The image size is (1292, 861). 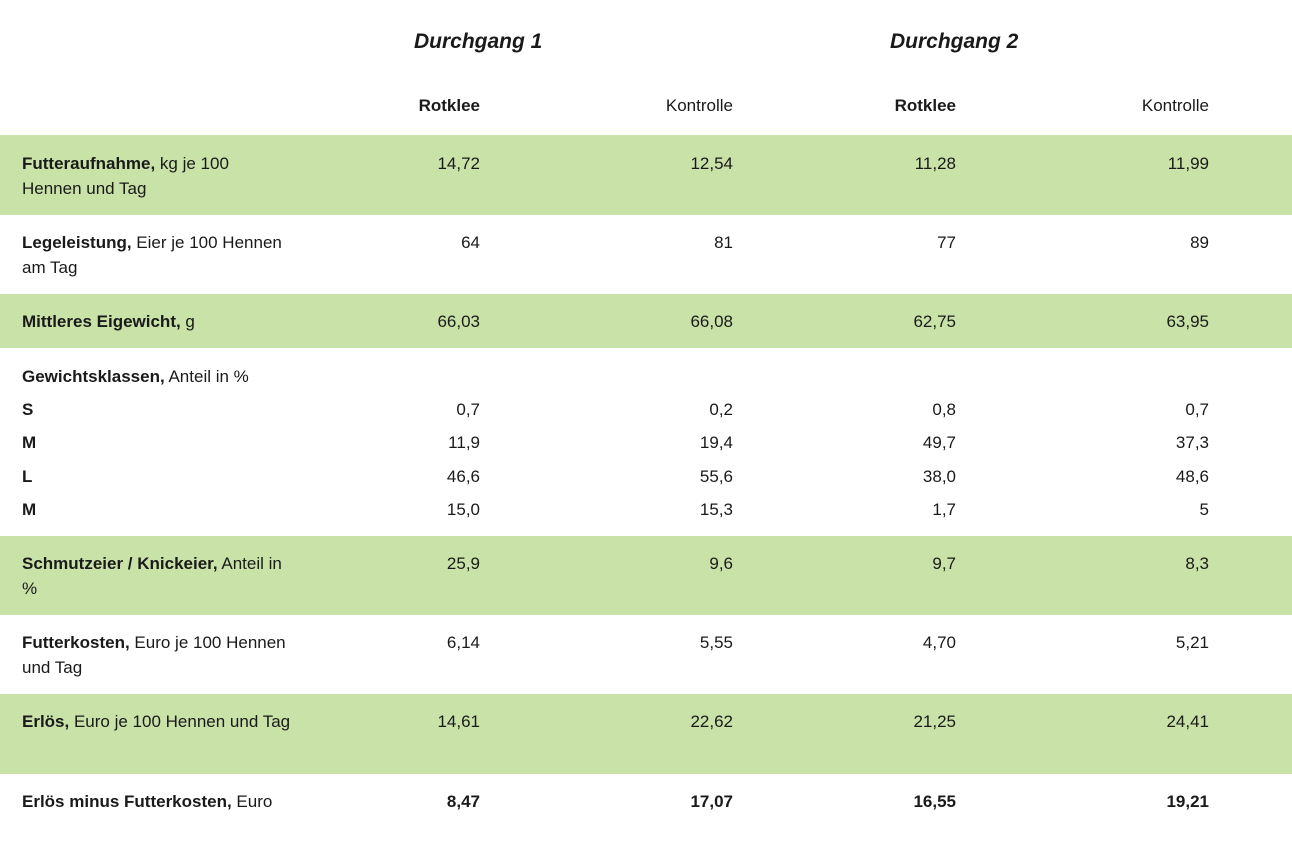 What do you see at coordinates (77, 242) in the screenshot?
I see `row-label-bold: Legeleistung,` at bounding box center [77, 242].